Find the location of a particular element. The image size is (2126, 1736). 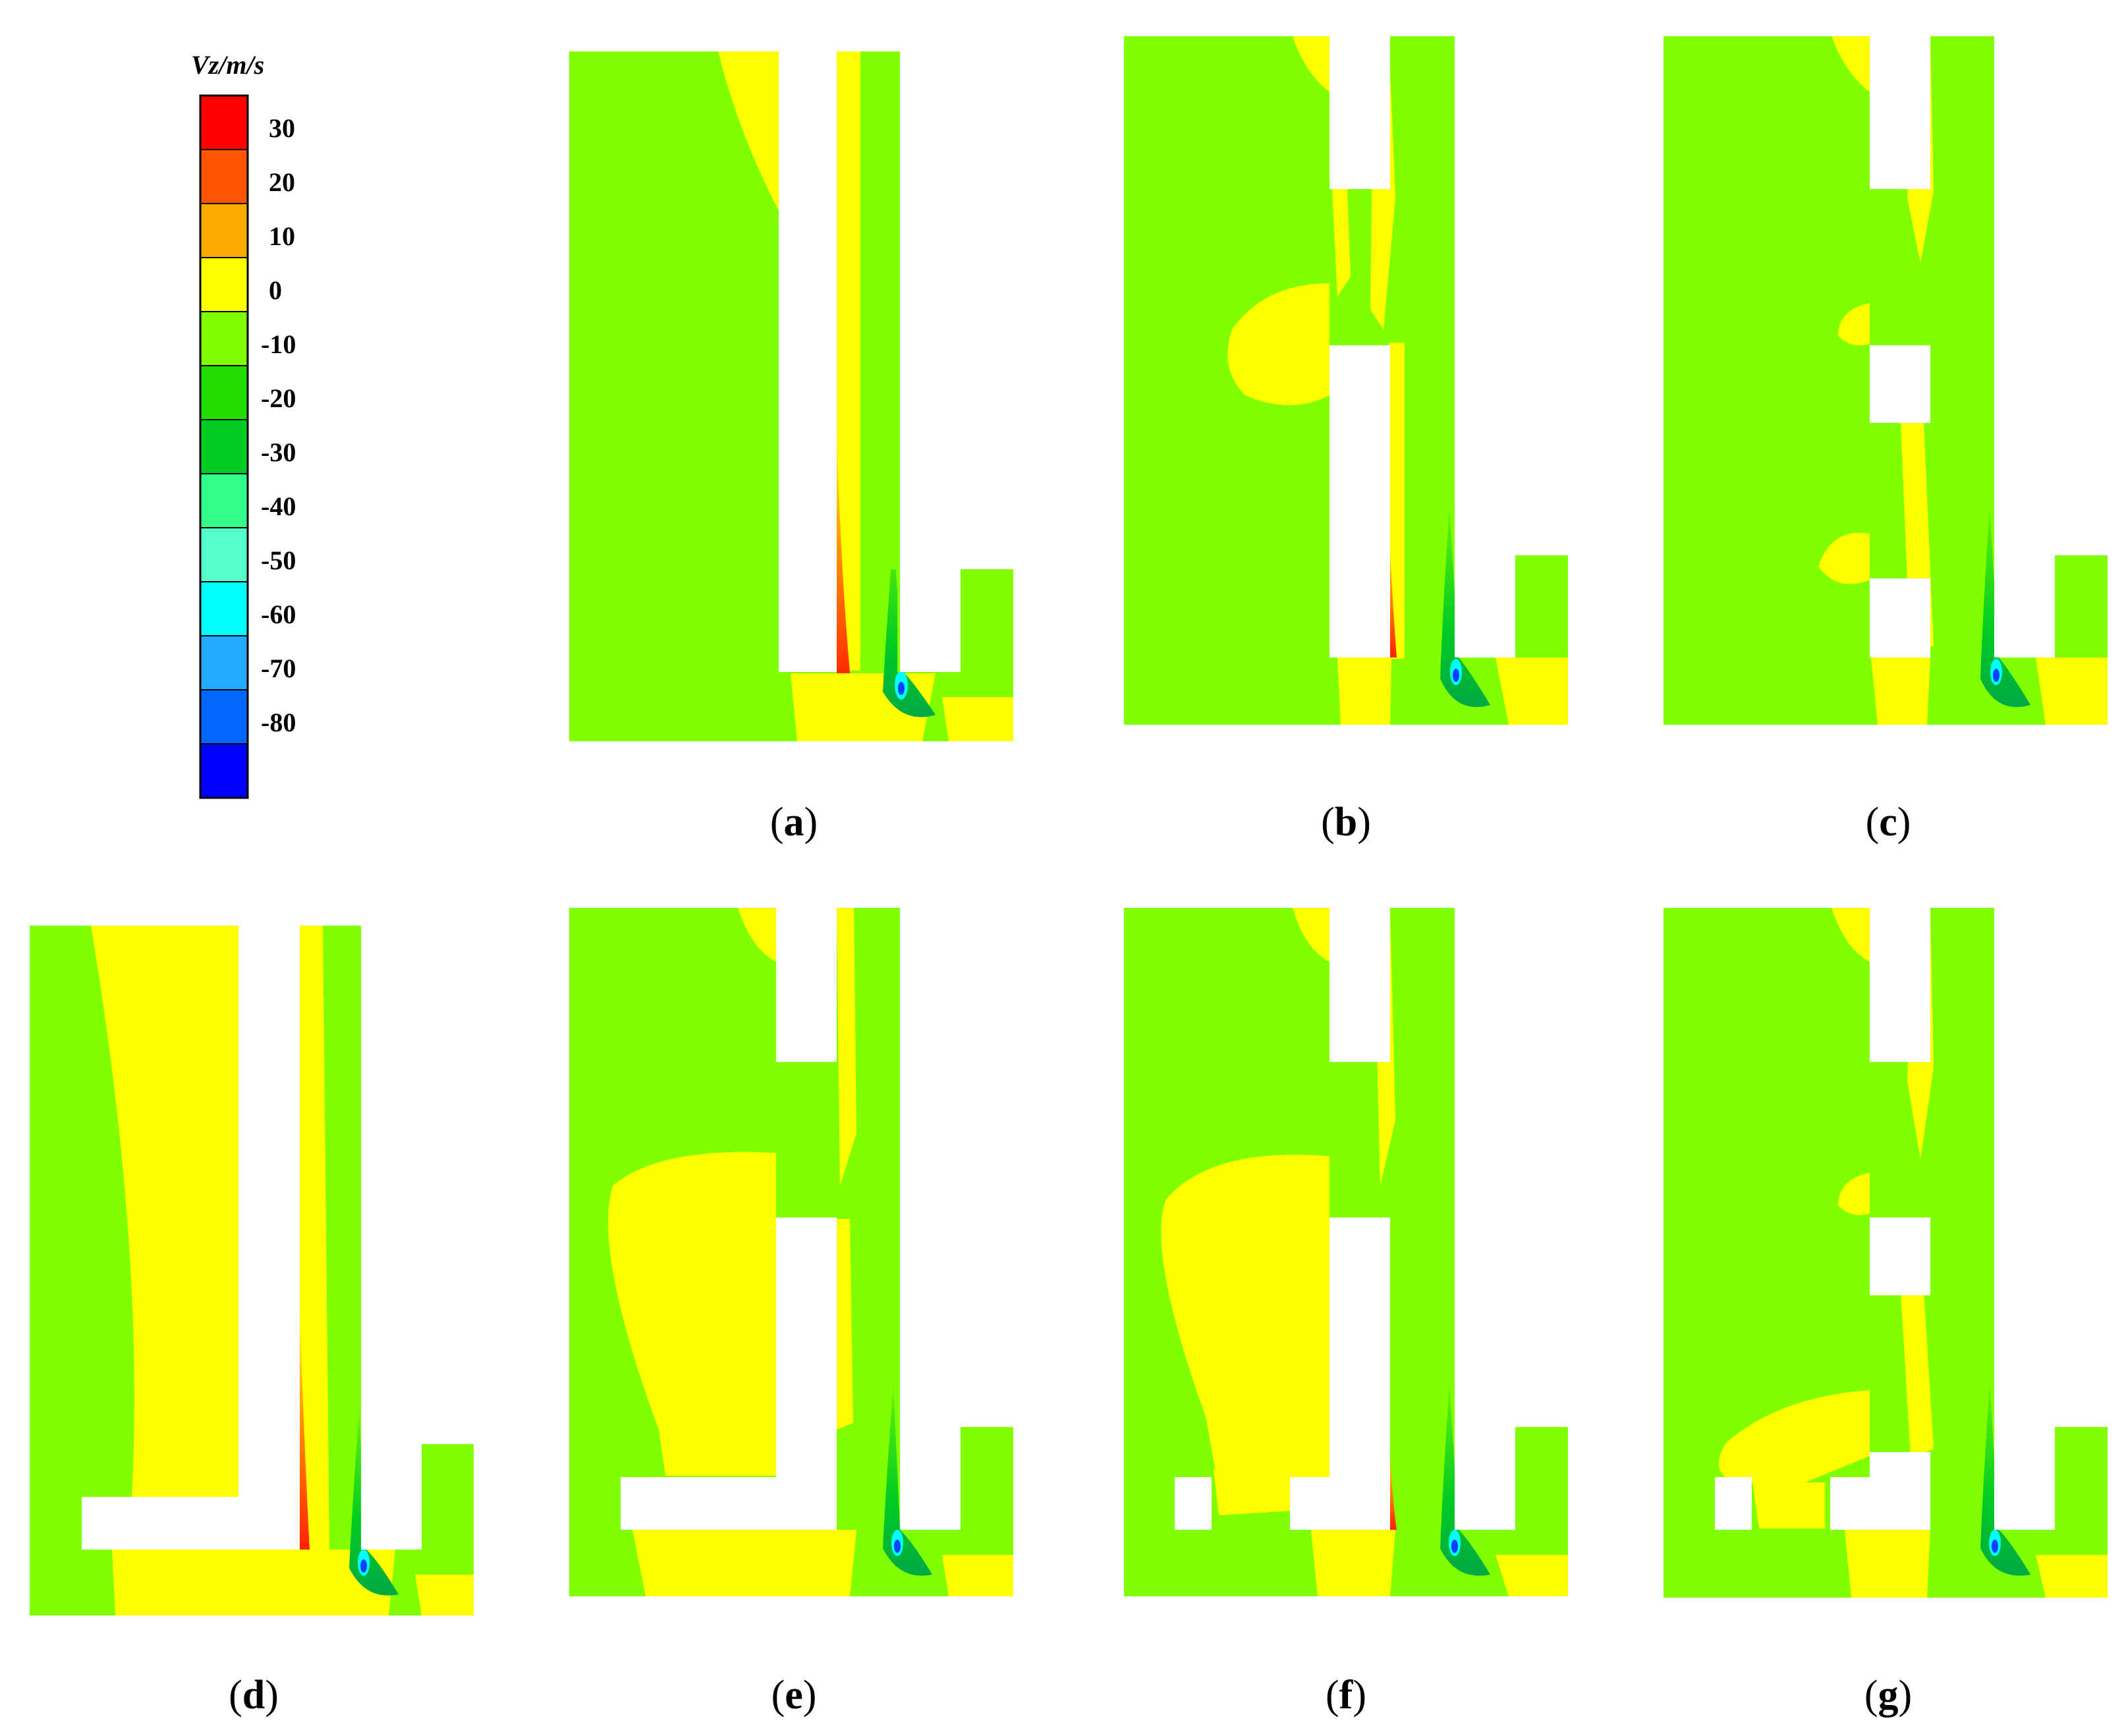

panel-f is located at coordinates (1346, 1252).